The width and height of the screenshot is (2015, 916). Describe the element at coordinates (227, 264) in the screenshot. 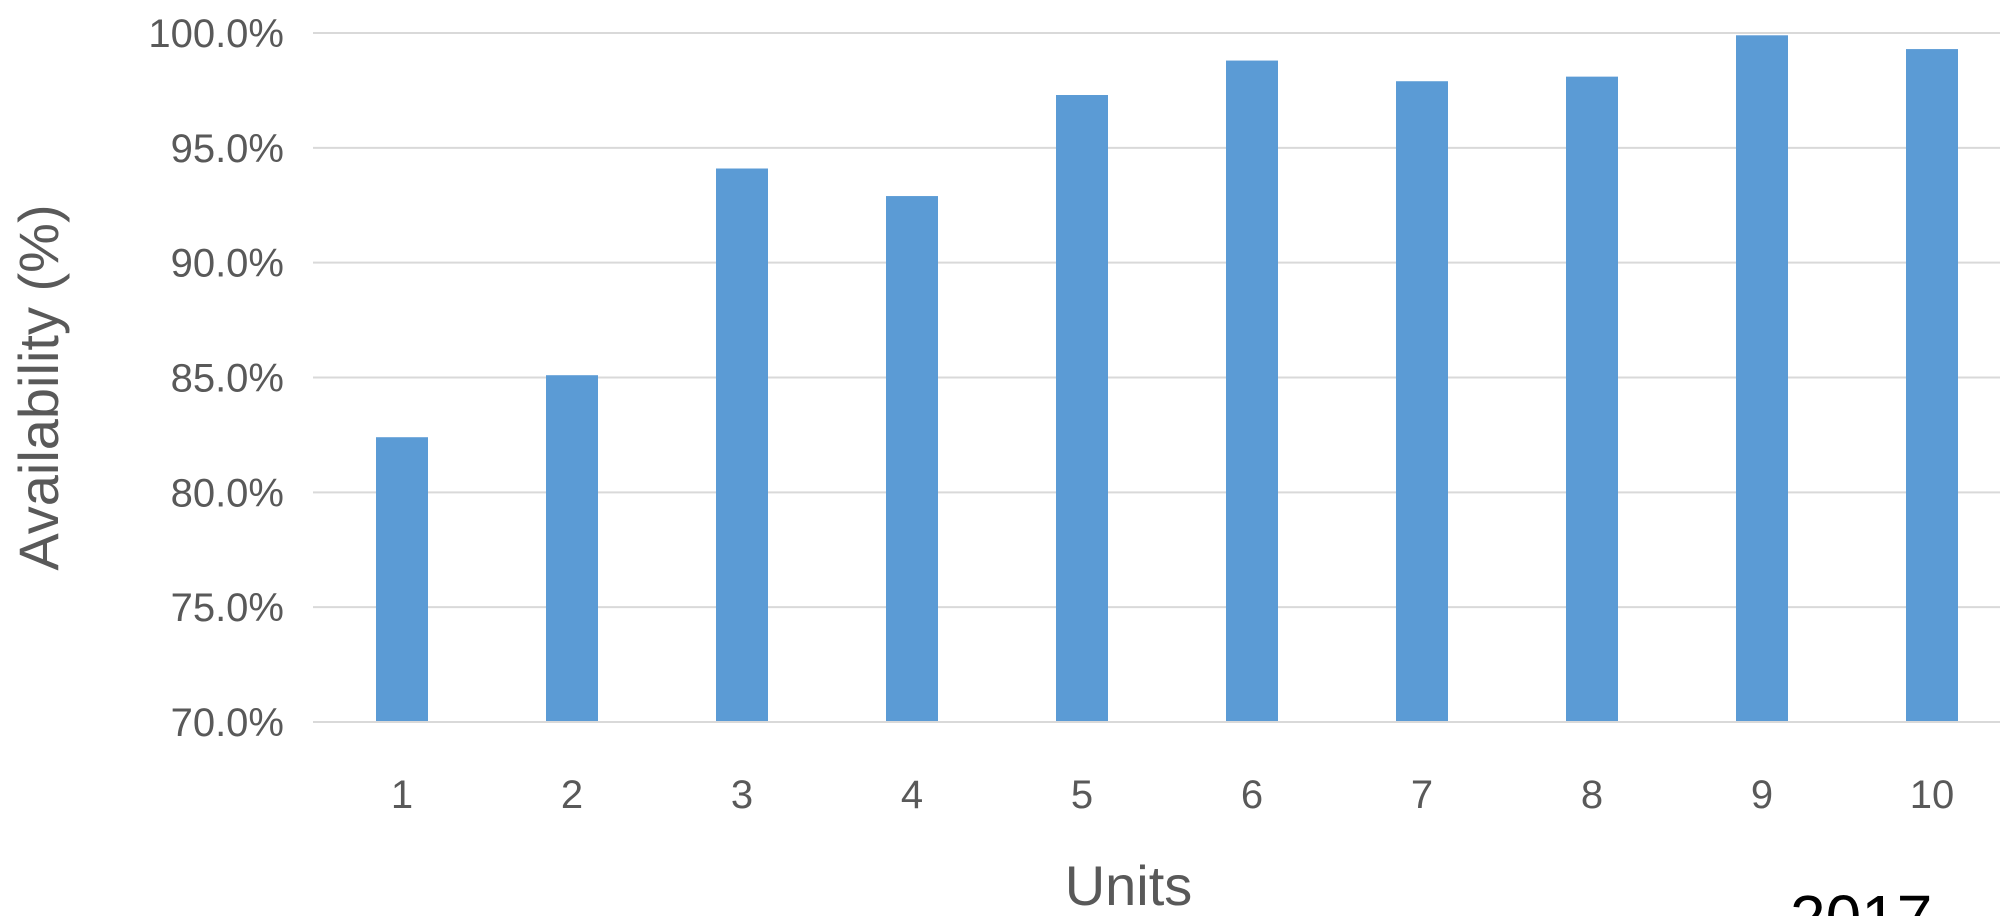

I see `y-tick-label: 90.0%` at that location.